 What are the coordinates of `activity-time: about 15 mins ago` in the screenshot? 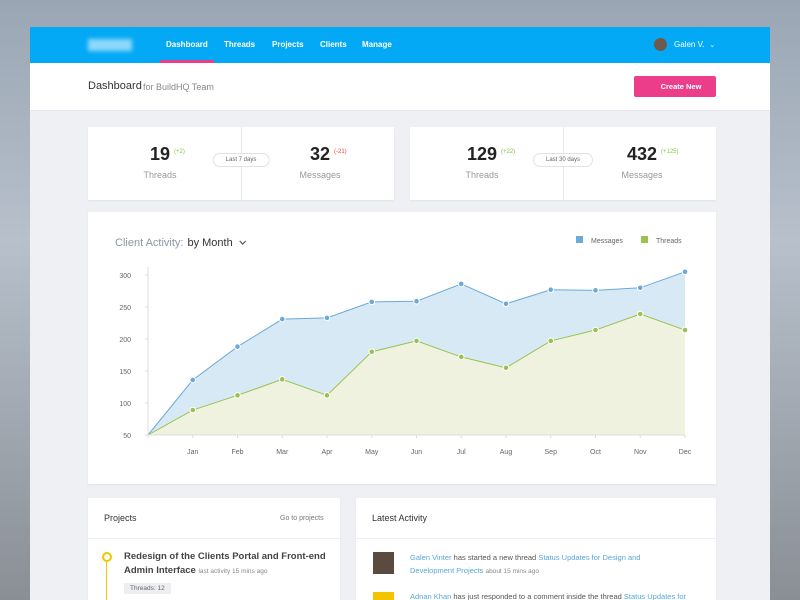 It's located at (512, 571).